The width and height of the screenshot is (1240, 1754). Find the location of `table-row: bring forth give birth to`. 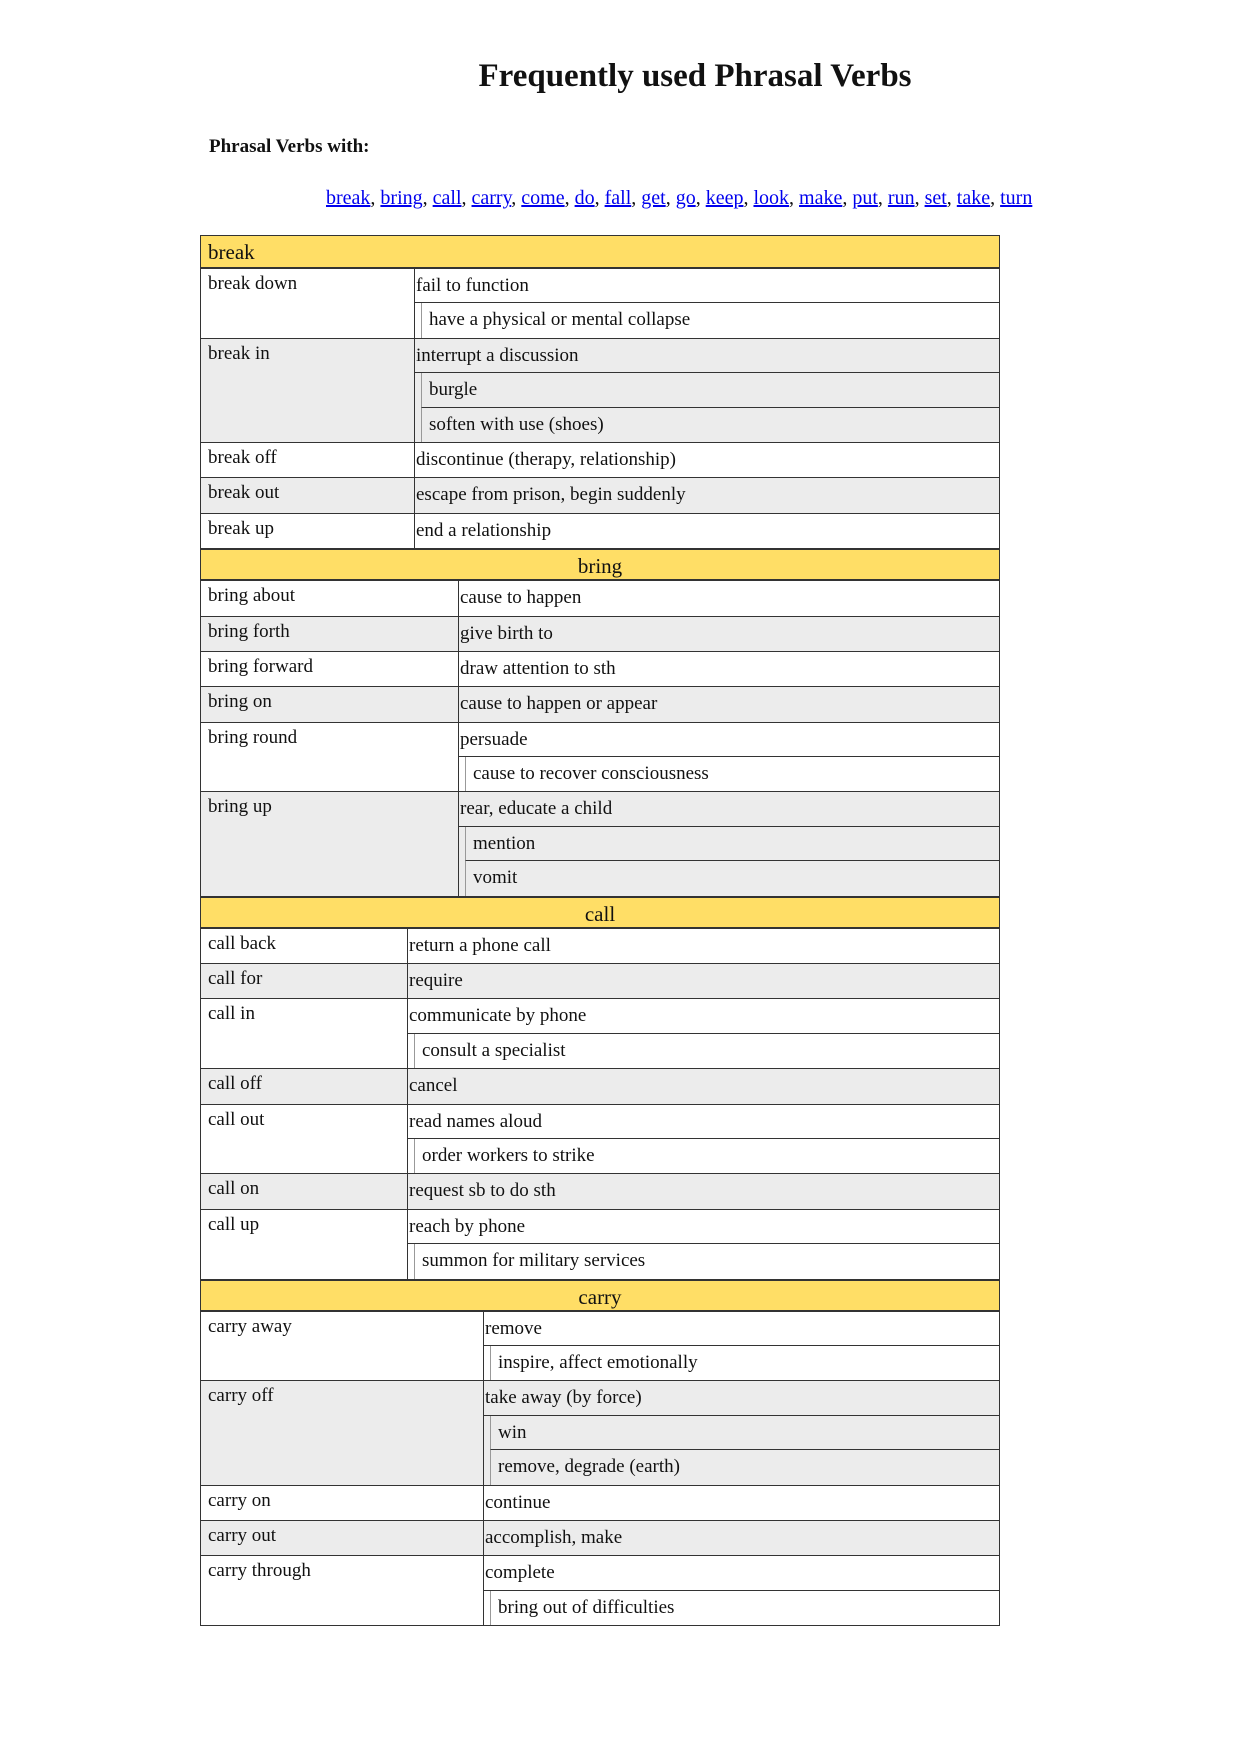

table-row: bring forth give birth to is located at coordinates (600, 634).